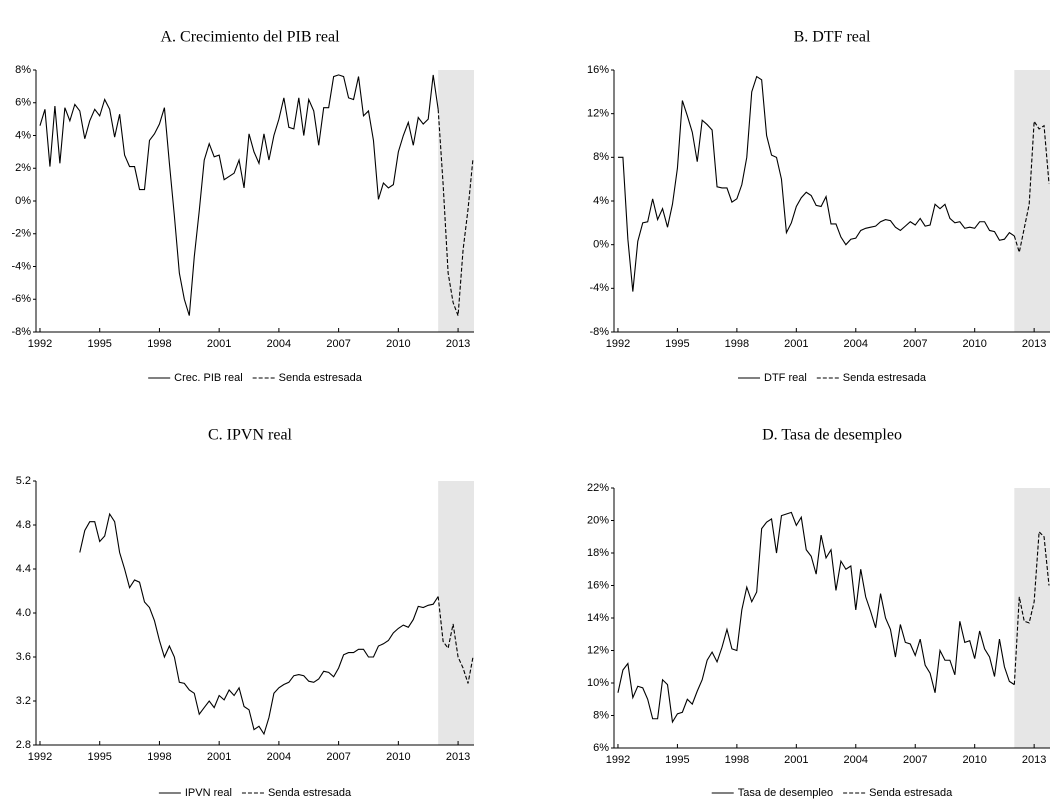 The height and width of the screenshot is (799, 1050). I want to click on y-tick-label: 4.4, so click(23, 569).